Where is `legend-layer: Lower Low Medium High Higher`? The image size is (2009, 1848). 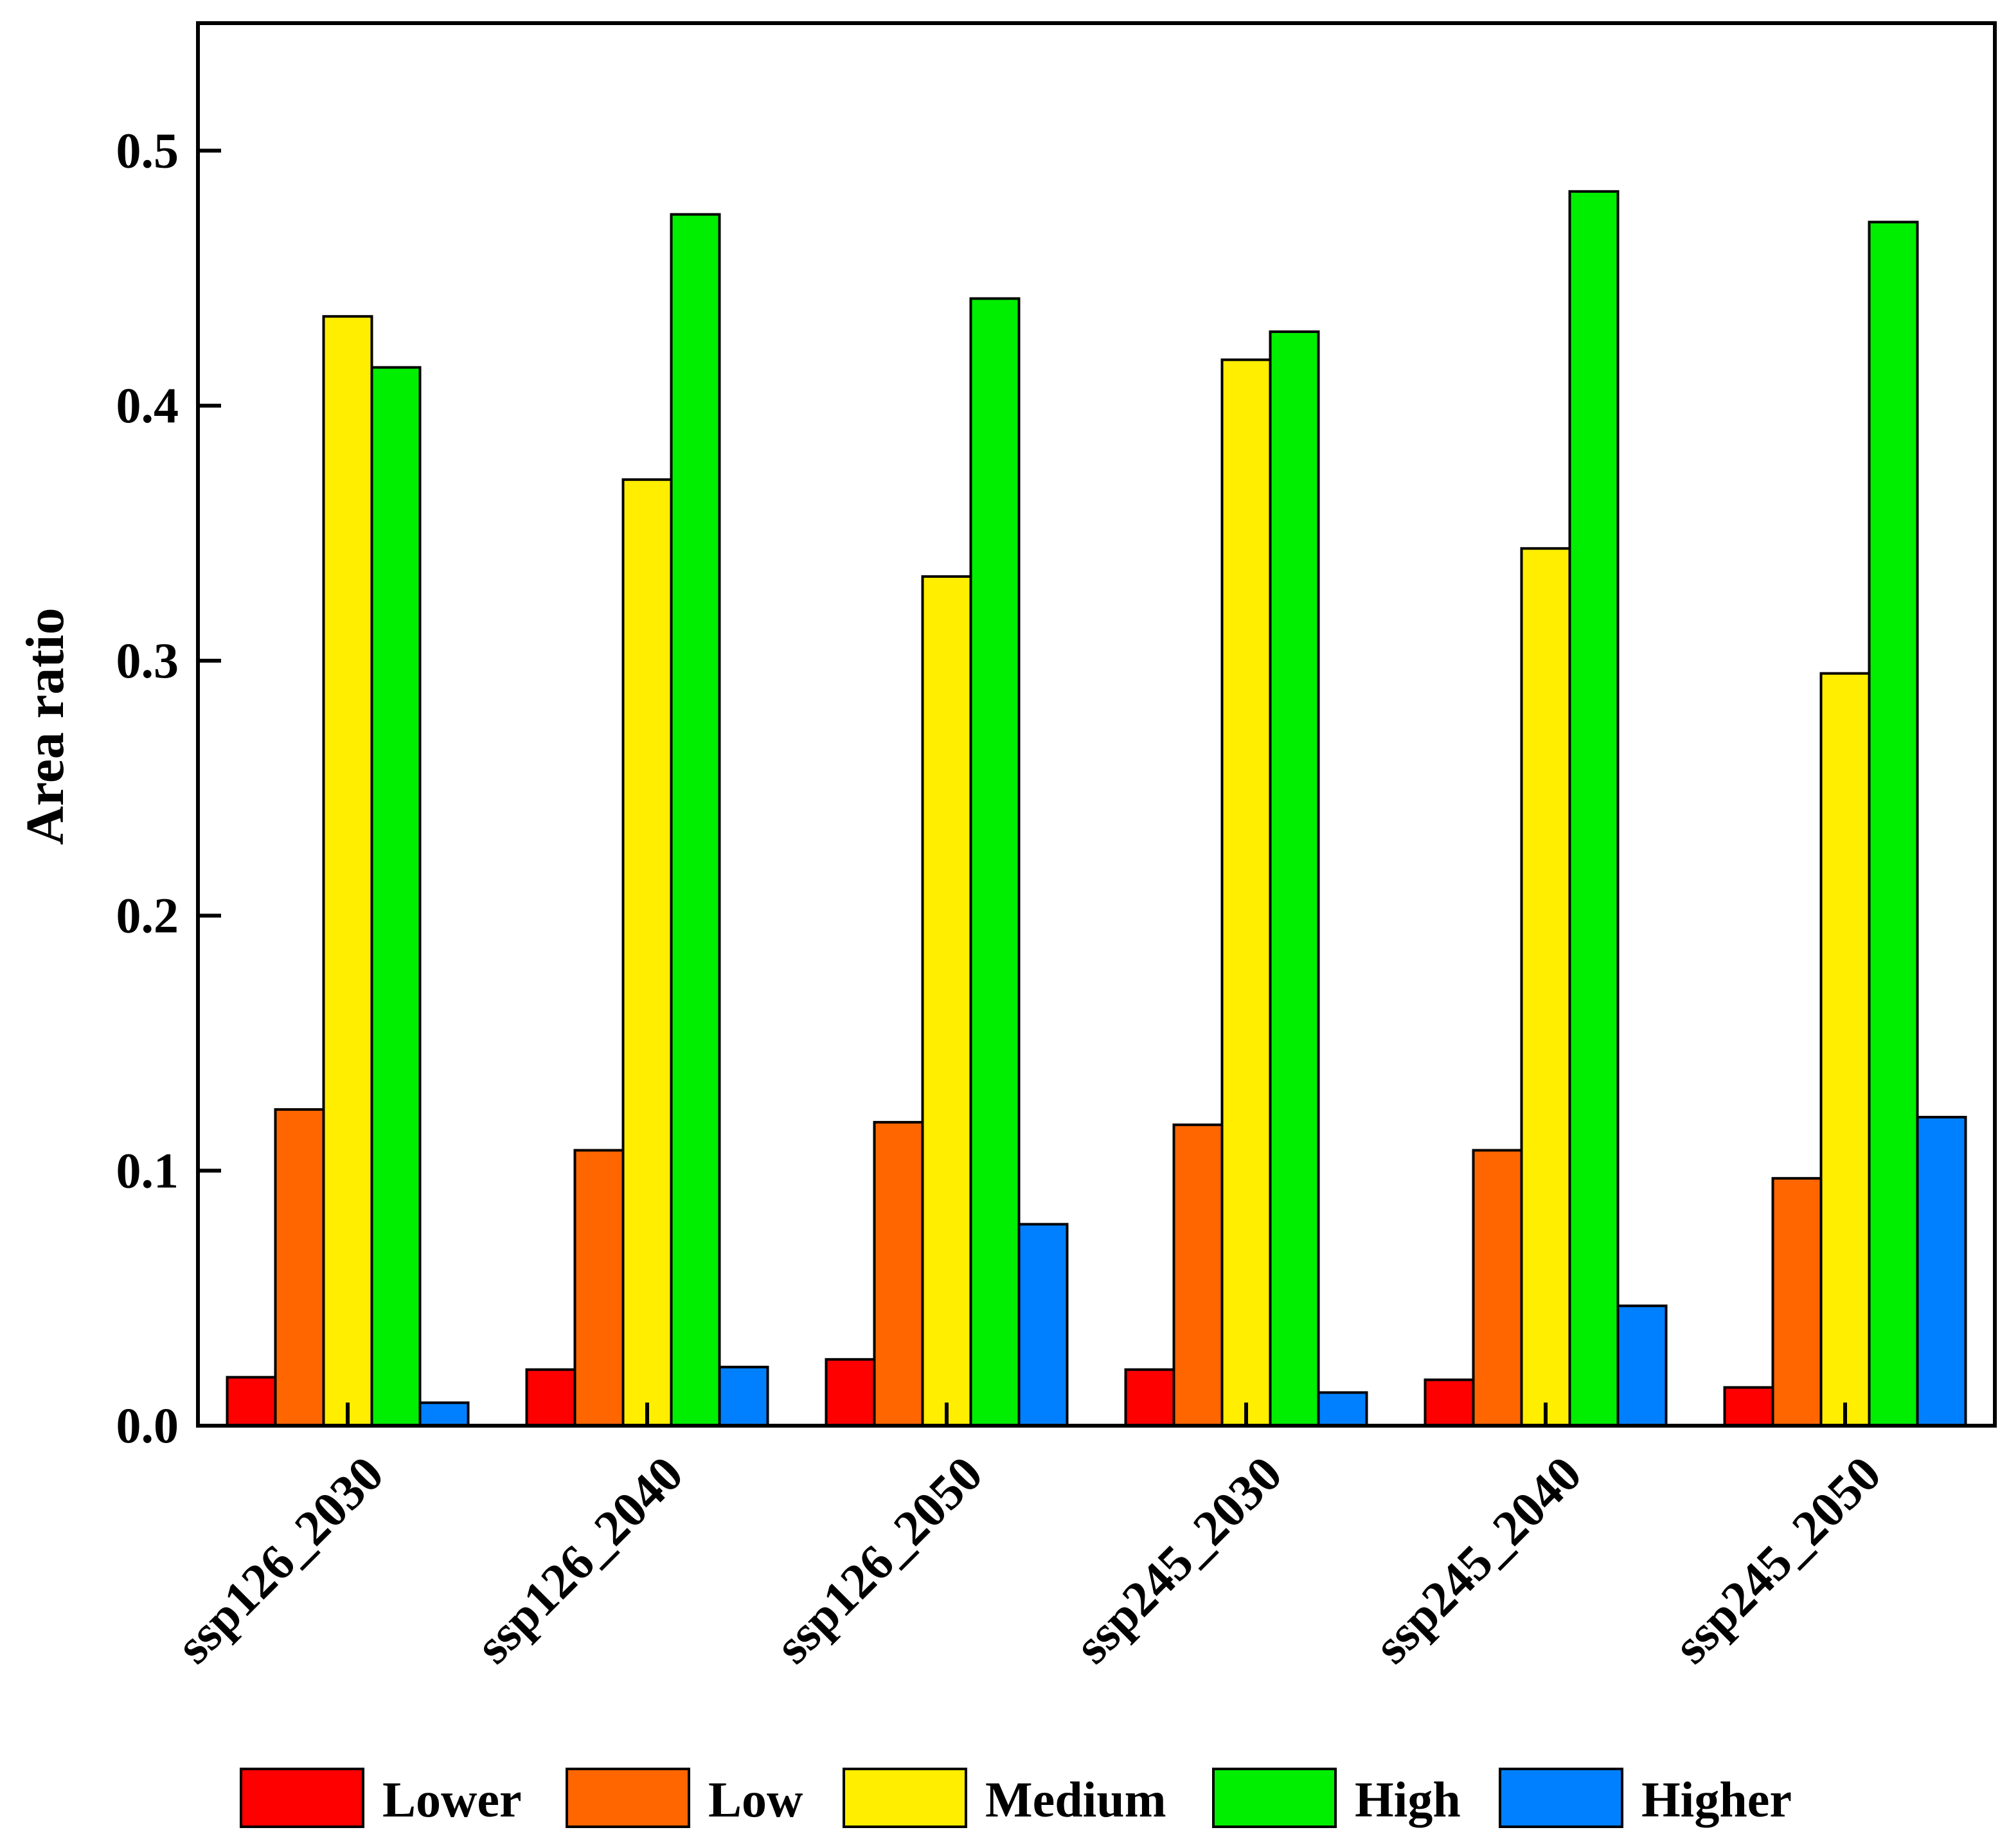 legend-layer: Lower Low Medium High Higher is located at coordinates (1016, 1798).